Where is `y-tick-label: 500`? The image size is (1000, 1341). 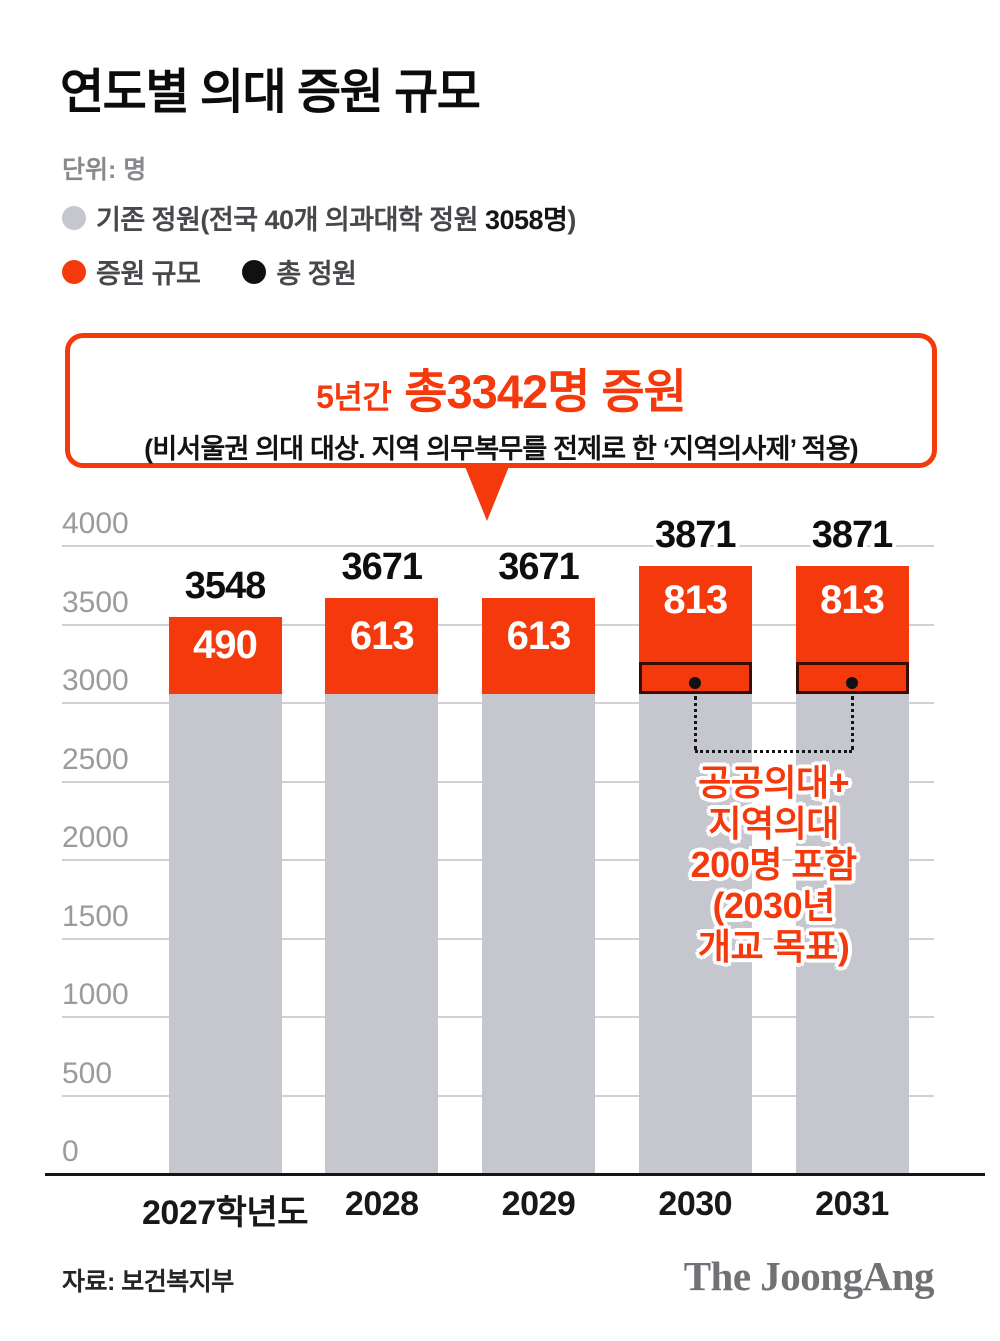
y-tick-label: 500 is located at coordinates (87, 1073).